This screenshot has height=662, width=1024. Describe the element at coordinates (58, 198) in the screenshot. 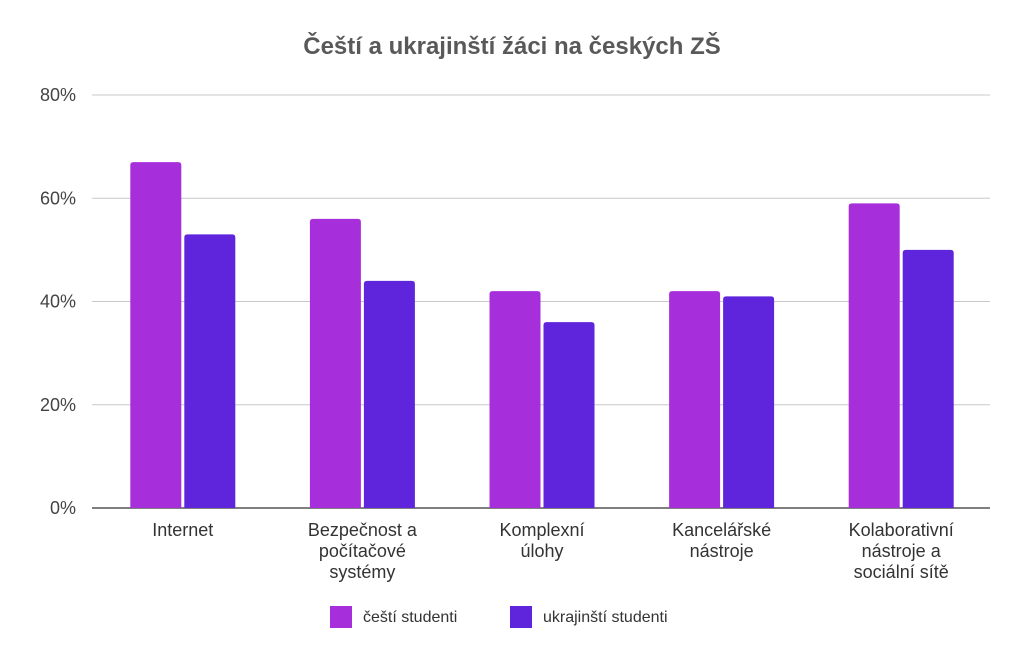

I see `y-tick-label: 60%` at that location.